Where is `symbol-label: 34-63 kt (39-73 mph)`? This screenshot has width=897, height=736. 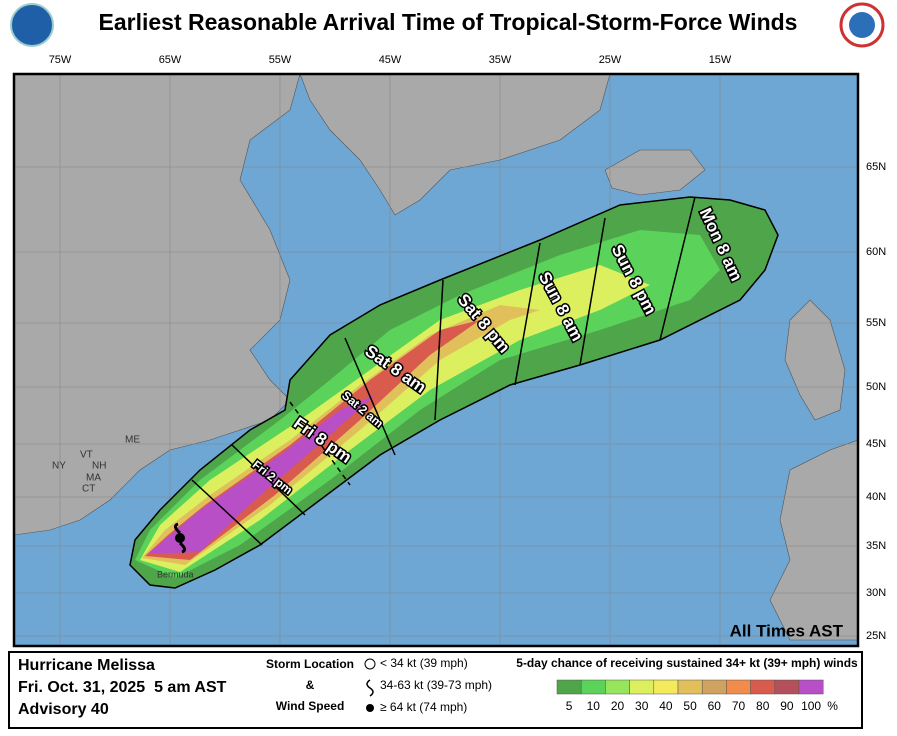
symbol-label: 34-63 kt (39-73 mph) is located at coordinates (436, 685).